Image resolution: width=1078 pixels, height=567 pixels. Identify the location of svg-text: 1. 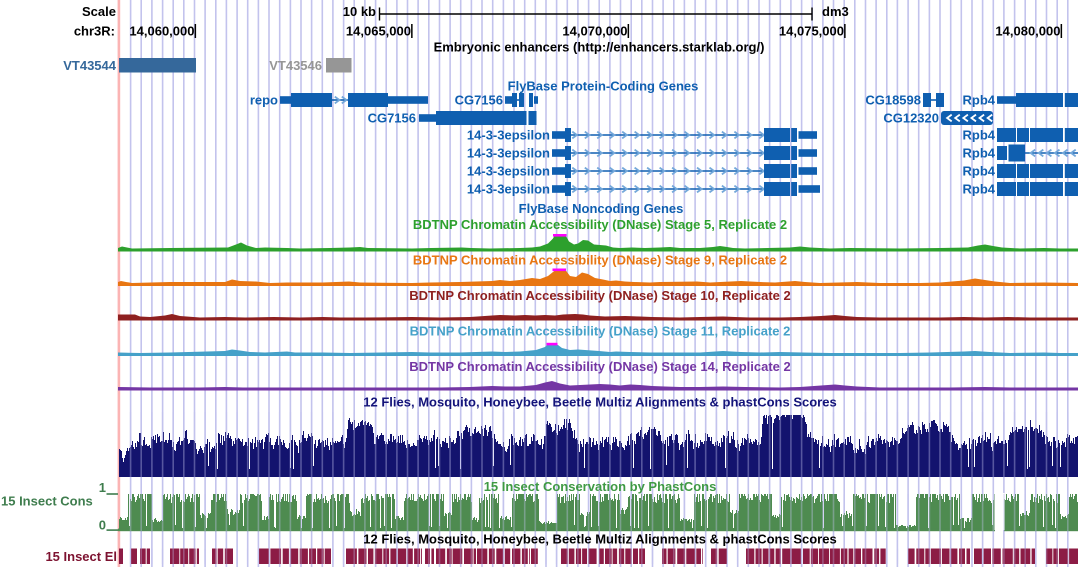
(102, 487).